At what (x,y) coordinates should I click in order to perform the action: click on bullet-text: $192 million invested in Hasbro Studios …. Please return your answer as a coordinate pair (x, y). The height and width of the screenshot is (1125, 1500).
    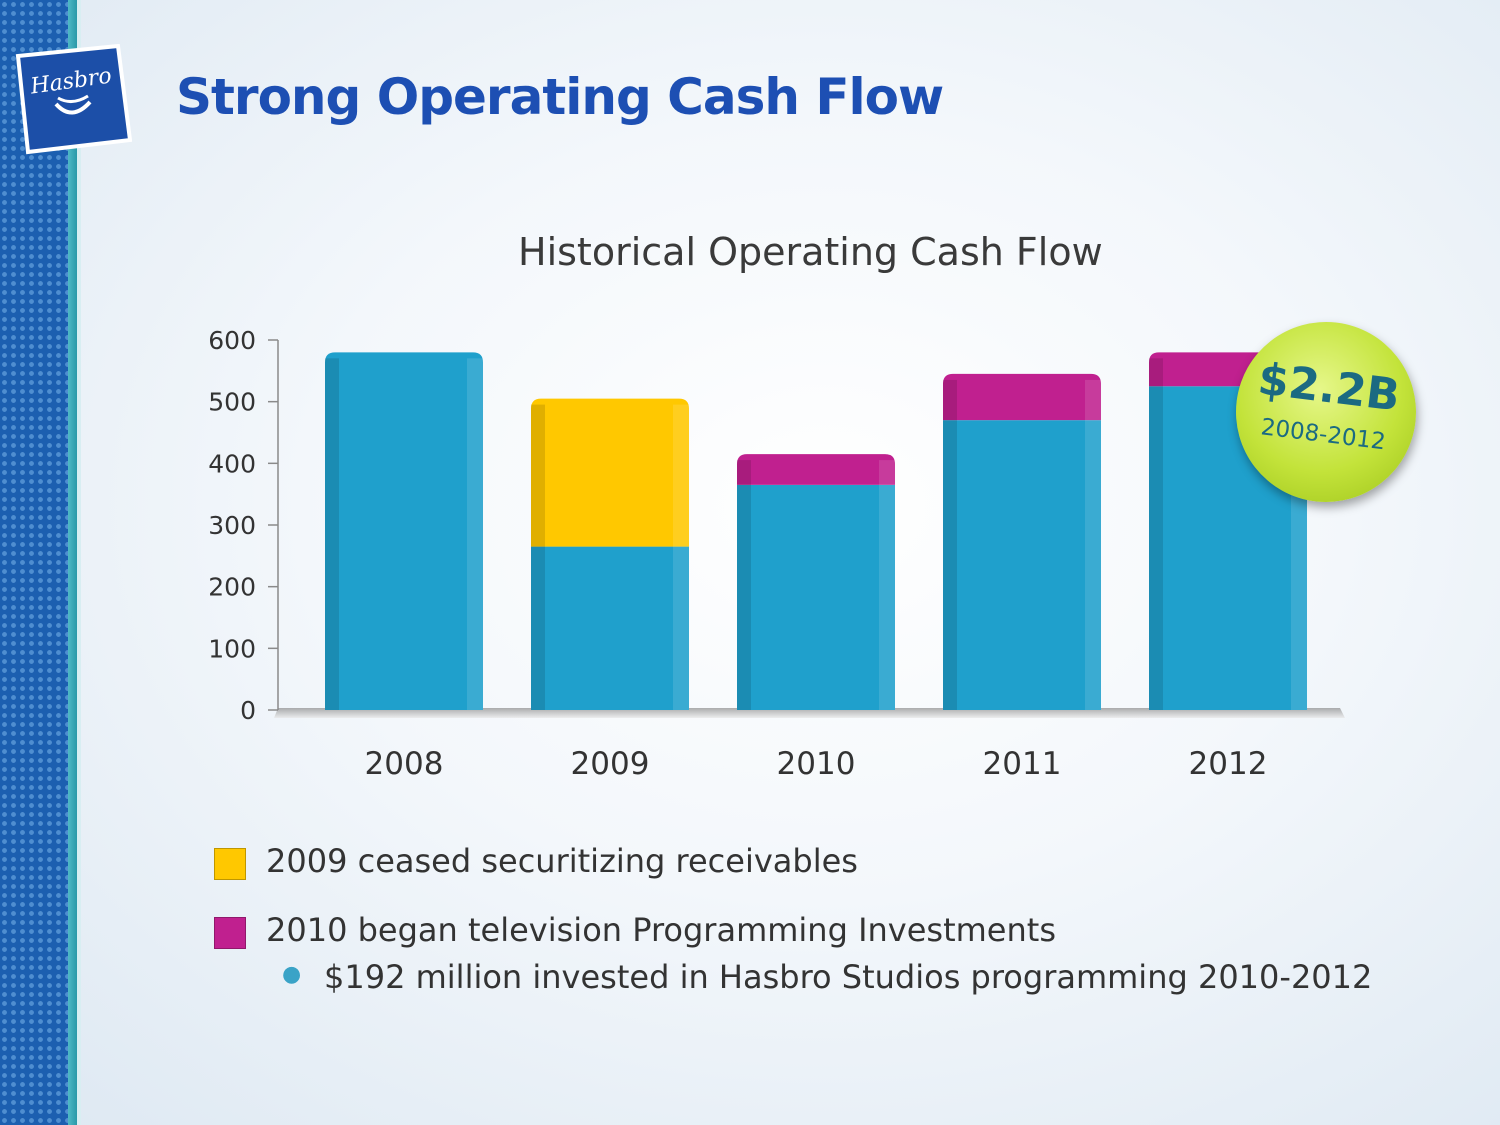
    Looking at the image, I should click on (848, 977).